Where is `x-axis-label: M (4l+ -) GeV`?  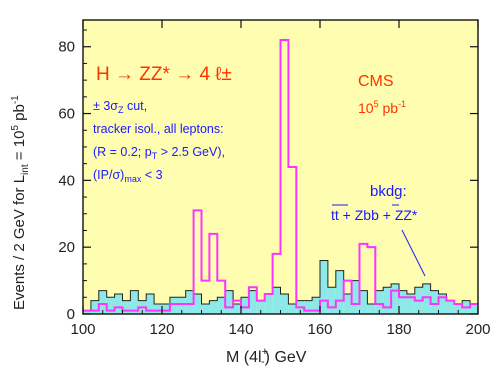 x-axis-label: M (4l+ -) GeV is located at coordinates (266, 357).